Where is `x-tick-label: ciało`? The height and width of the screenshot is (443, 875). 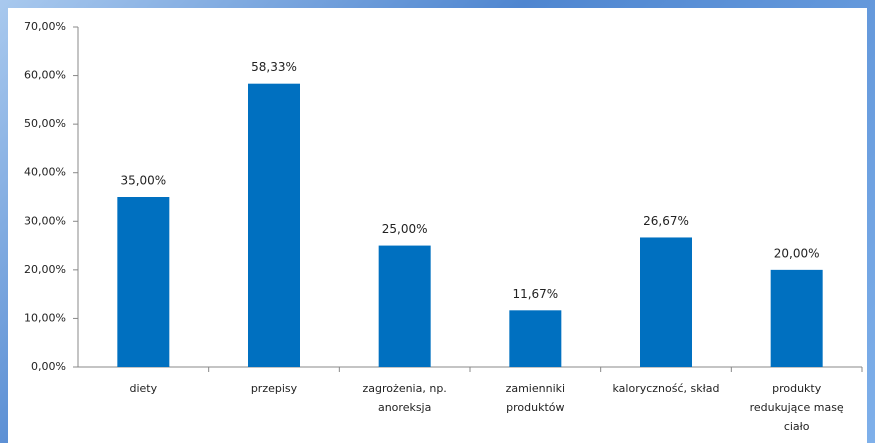 x-tick-label: ciało is located at coordinates (797, 426).